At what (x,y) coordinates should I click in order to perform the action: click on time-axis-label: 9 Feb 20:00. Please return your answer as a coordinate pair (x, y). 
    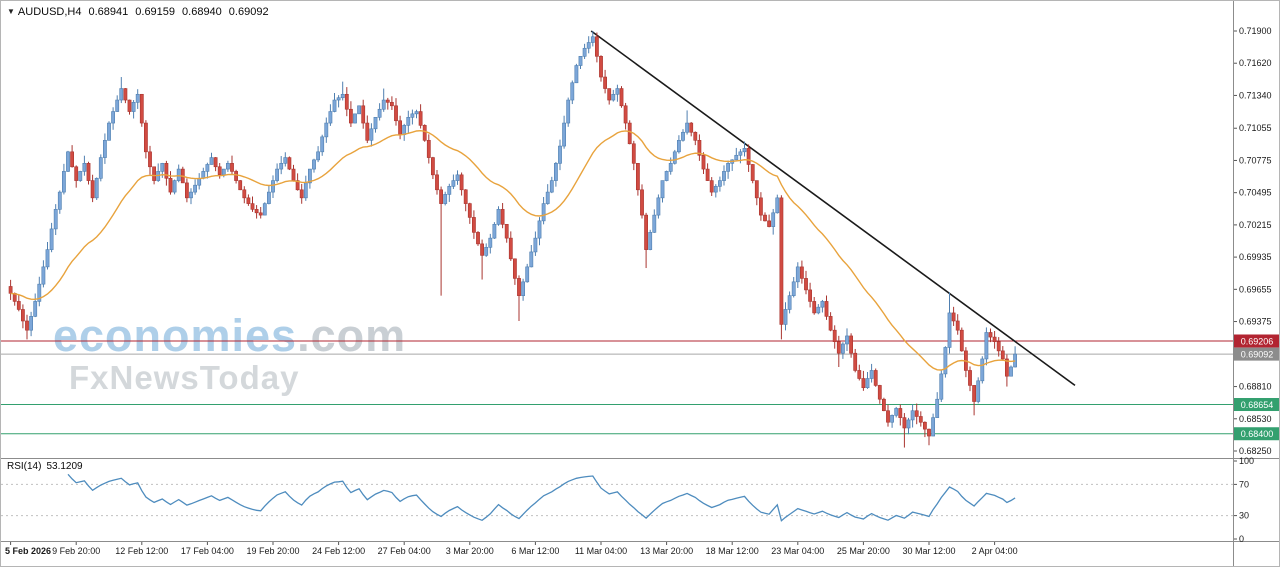
    Looking at the image, I should click on (76, 551).